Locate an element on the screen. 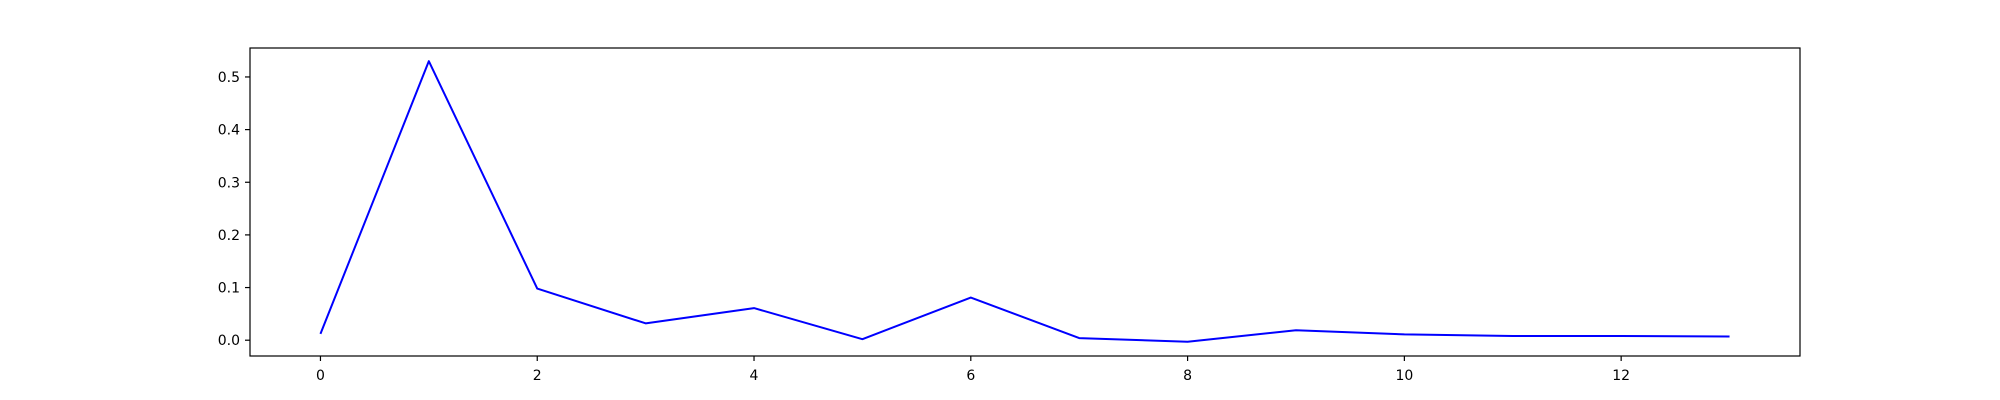 The height and width of the screenshot is (400, 2000). y-tick-label: 0.0 is located at coordinates (229, 341).